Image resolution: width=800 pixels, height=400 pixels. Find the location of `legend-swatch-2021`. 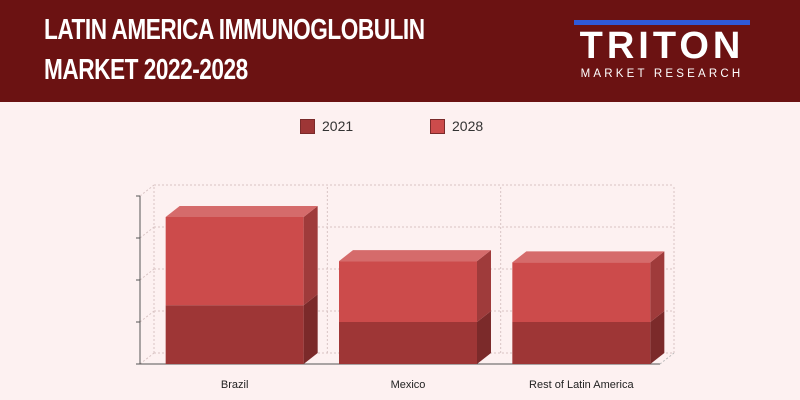

legend-swatch-2021 is located at coordinates (307, 126).